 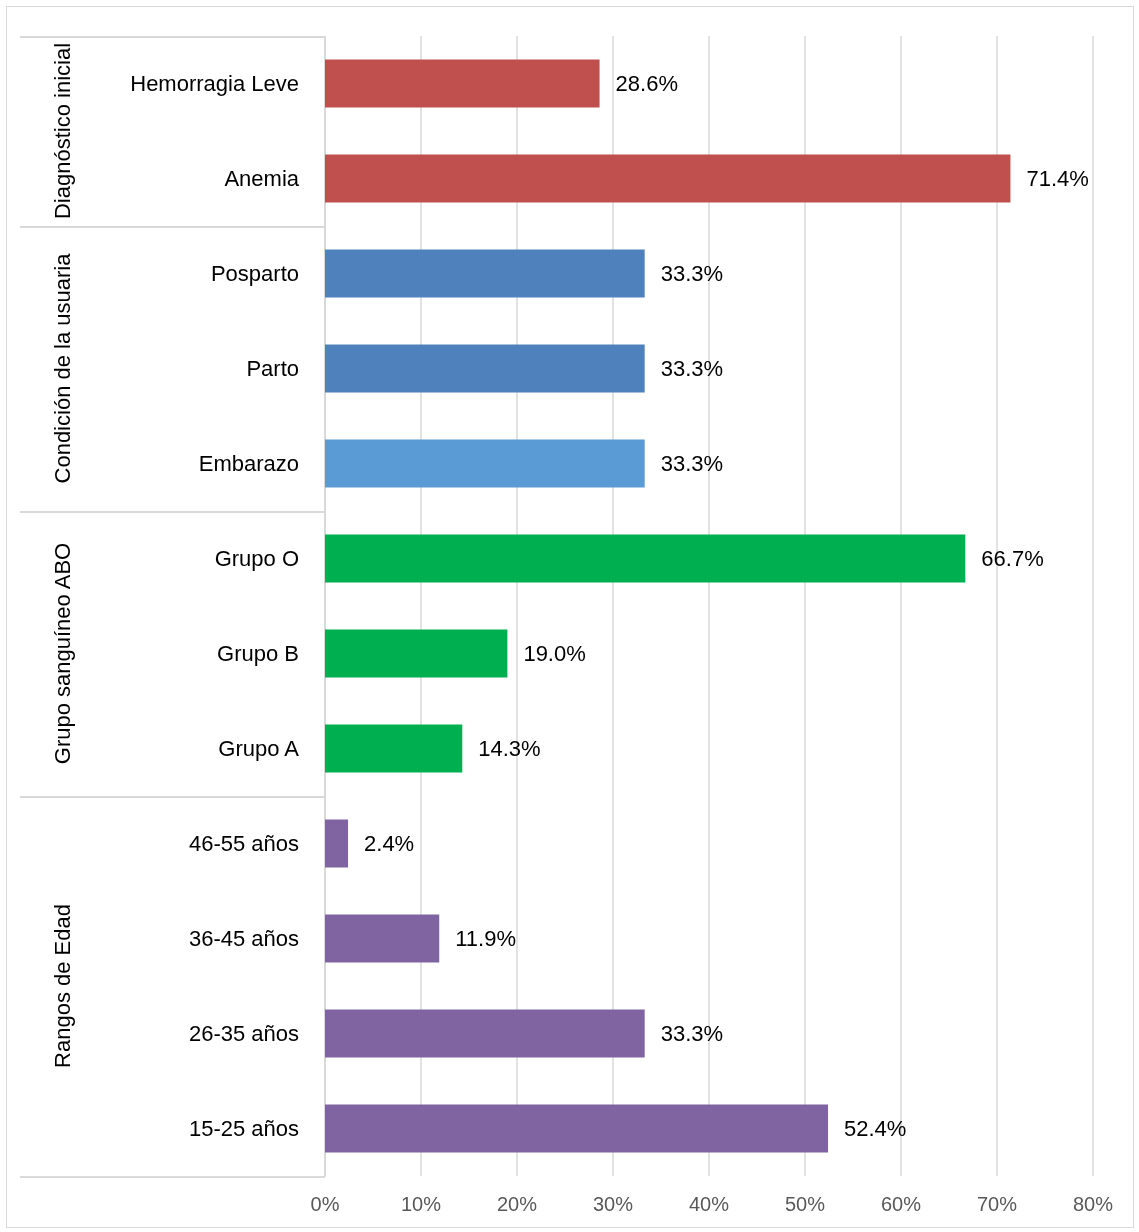 What do you see at coordinates (613, 1204) in the screenshot?
I see `x-tick-label: 30%` at bounding box center [613, 1204].